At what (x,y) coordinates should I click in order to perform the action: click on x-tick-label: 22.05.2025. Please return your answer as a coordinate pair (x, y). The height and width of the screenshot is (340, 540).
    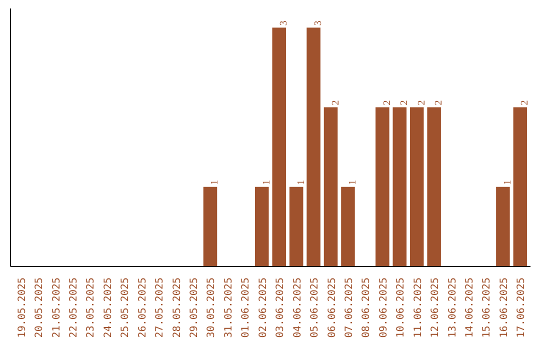
    Looking at the image, I should click on (74, 307).